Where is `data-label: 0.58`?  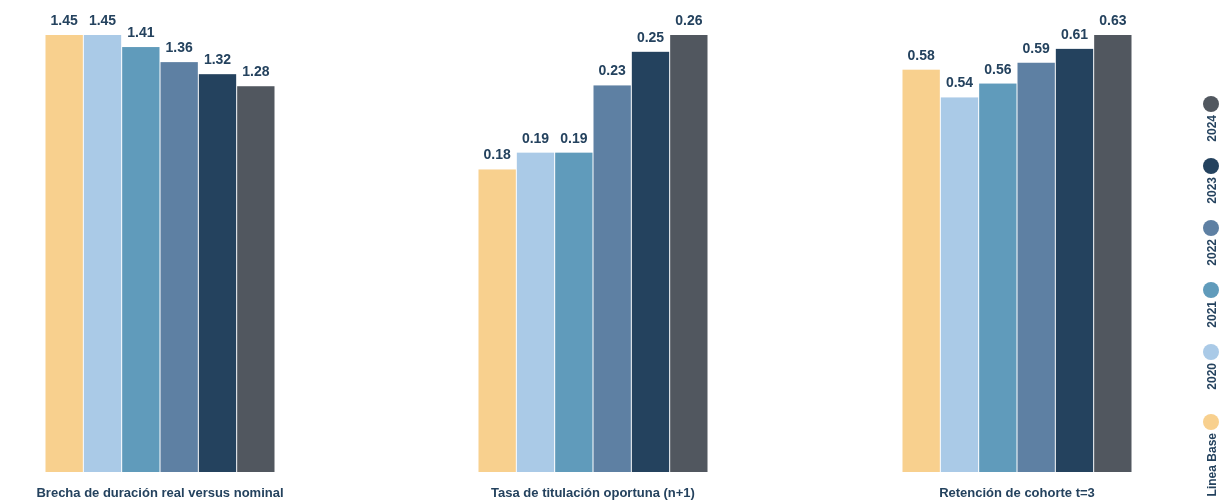
data-label: 0.58 is located at coordinates (921, 54).